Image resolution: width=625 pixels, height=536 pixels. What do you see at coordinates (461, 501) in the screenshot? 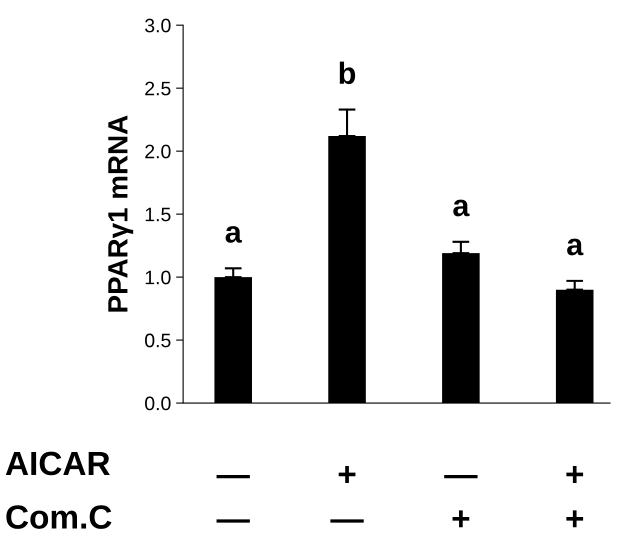
I see `x-tick-label: — +` at bounding box center [461, 501].